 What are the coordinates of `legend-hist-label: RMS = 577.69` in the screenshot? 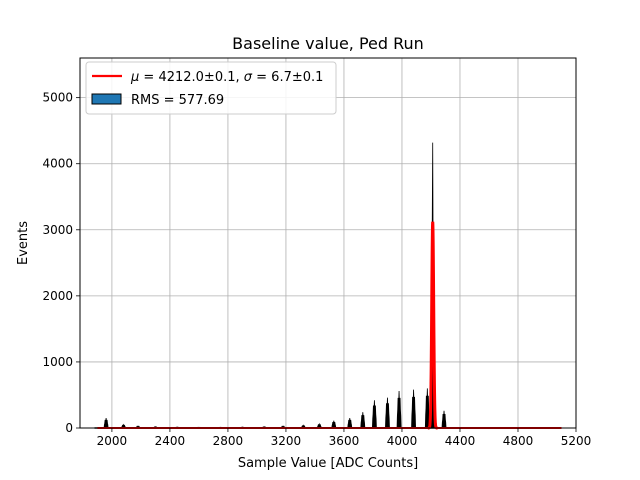 It's located at (177, 100).